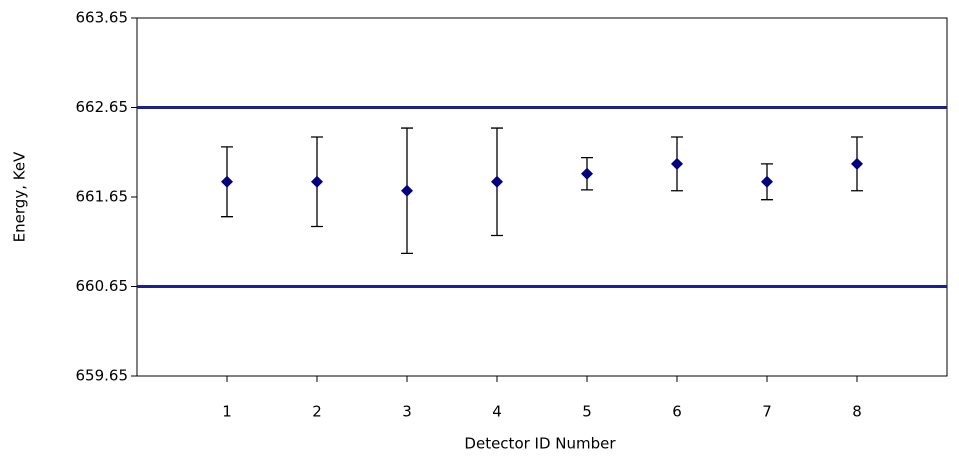  I want to click on y-tick-label: 660.65, so click(102, 286).